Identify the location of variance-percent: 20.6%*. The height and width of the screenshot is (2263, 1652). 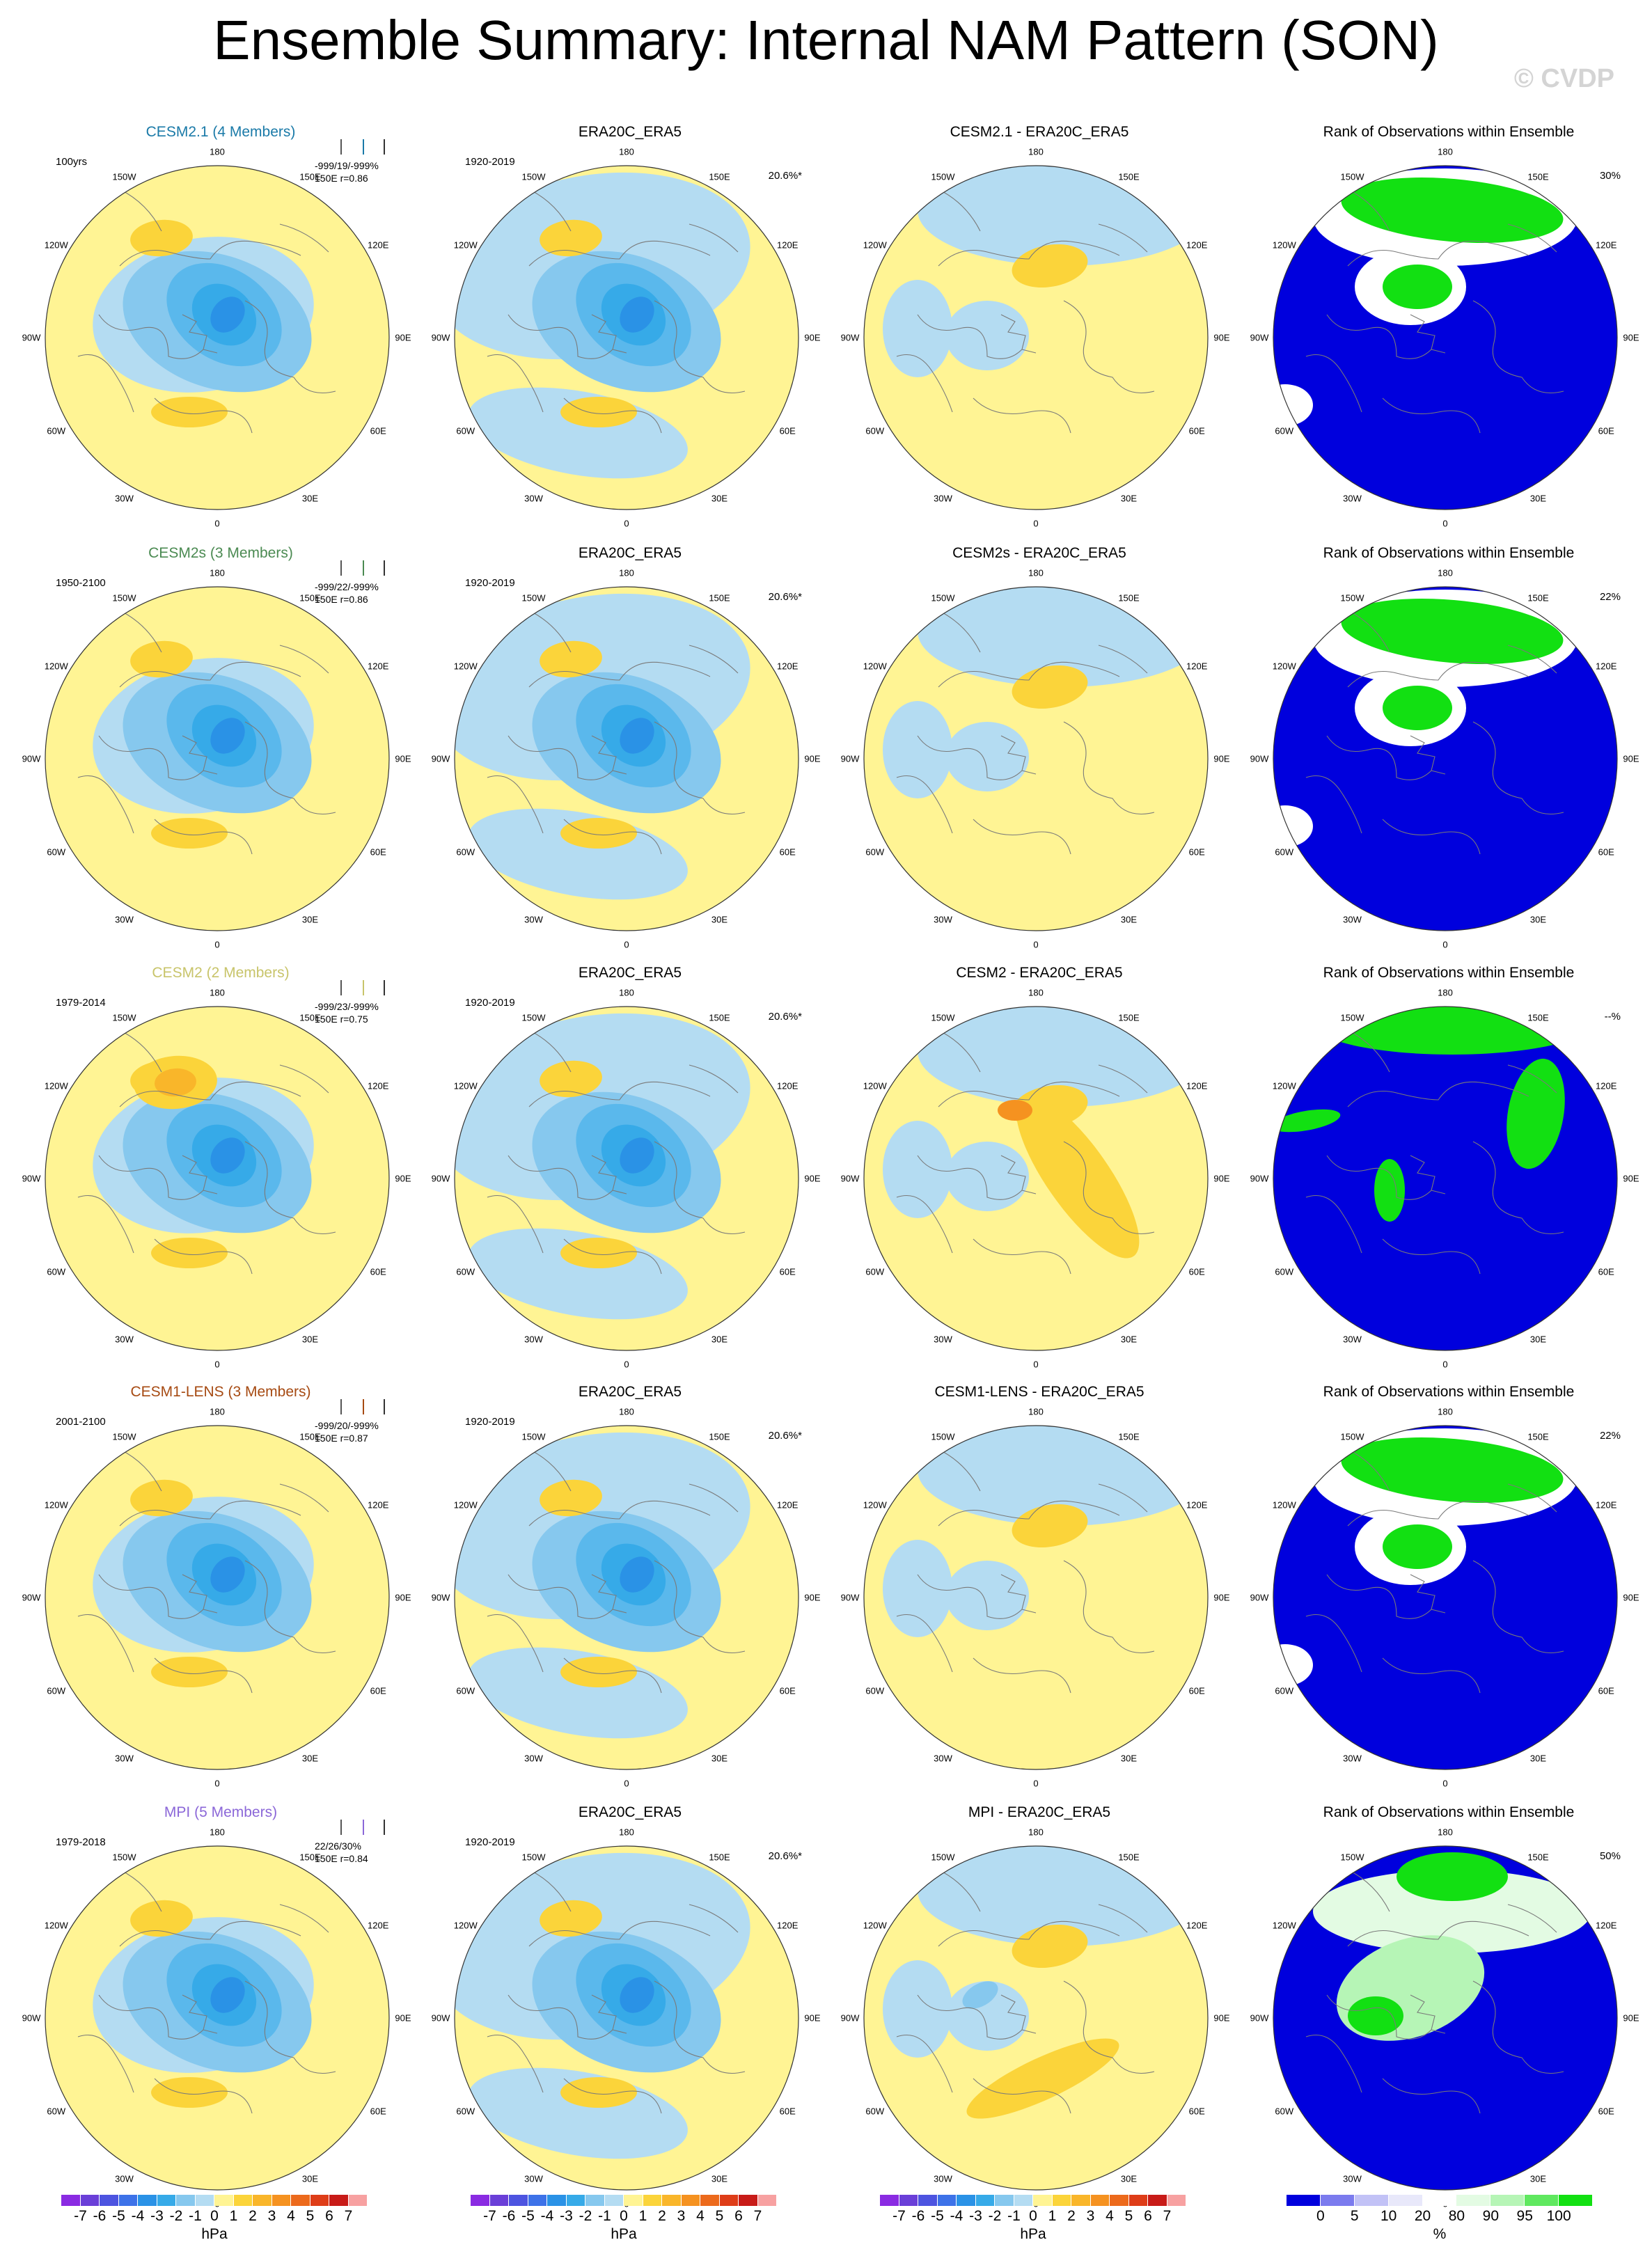
(785, 1436).